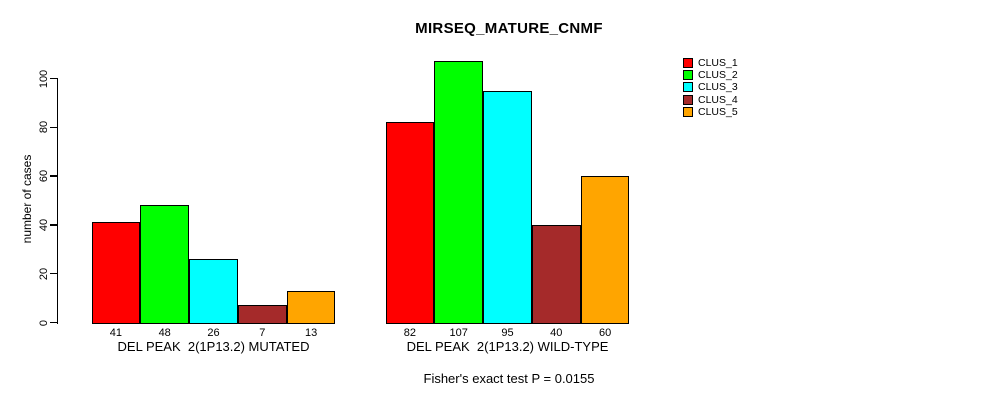 The width and height of the screenshot is (990, 400). What do you see at coordinates (43, 322) in the screenshot?
I see `y-tick-label: 0` at bounding box center [43, 322].